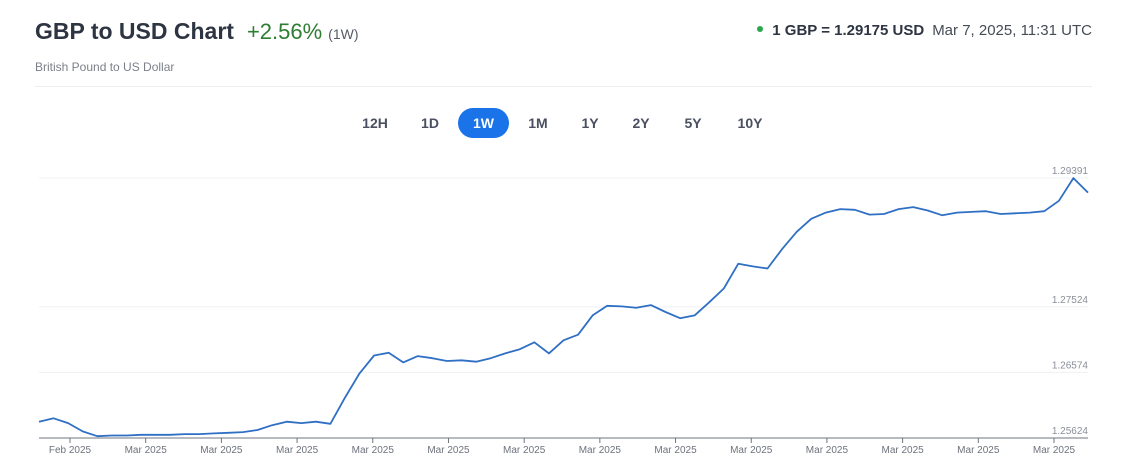  I want to click on period-button-5y: 5Y, so click(693, 123).